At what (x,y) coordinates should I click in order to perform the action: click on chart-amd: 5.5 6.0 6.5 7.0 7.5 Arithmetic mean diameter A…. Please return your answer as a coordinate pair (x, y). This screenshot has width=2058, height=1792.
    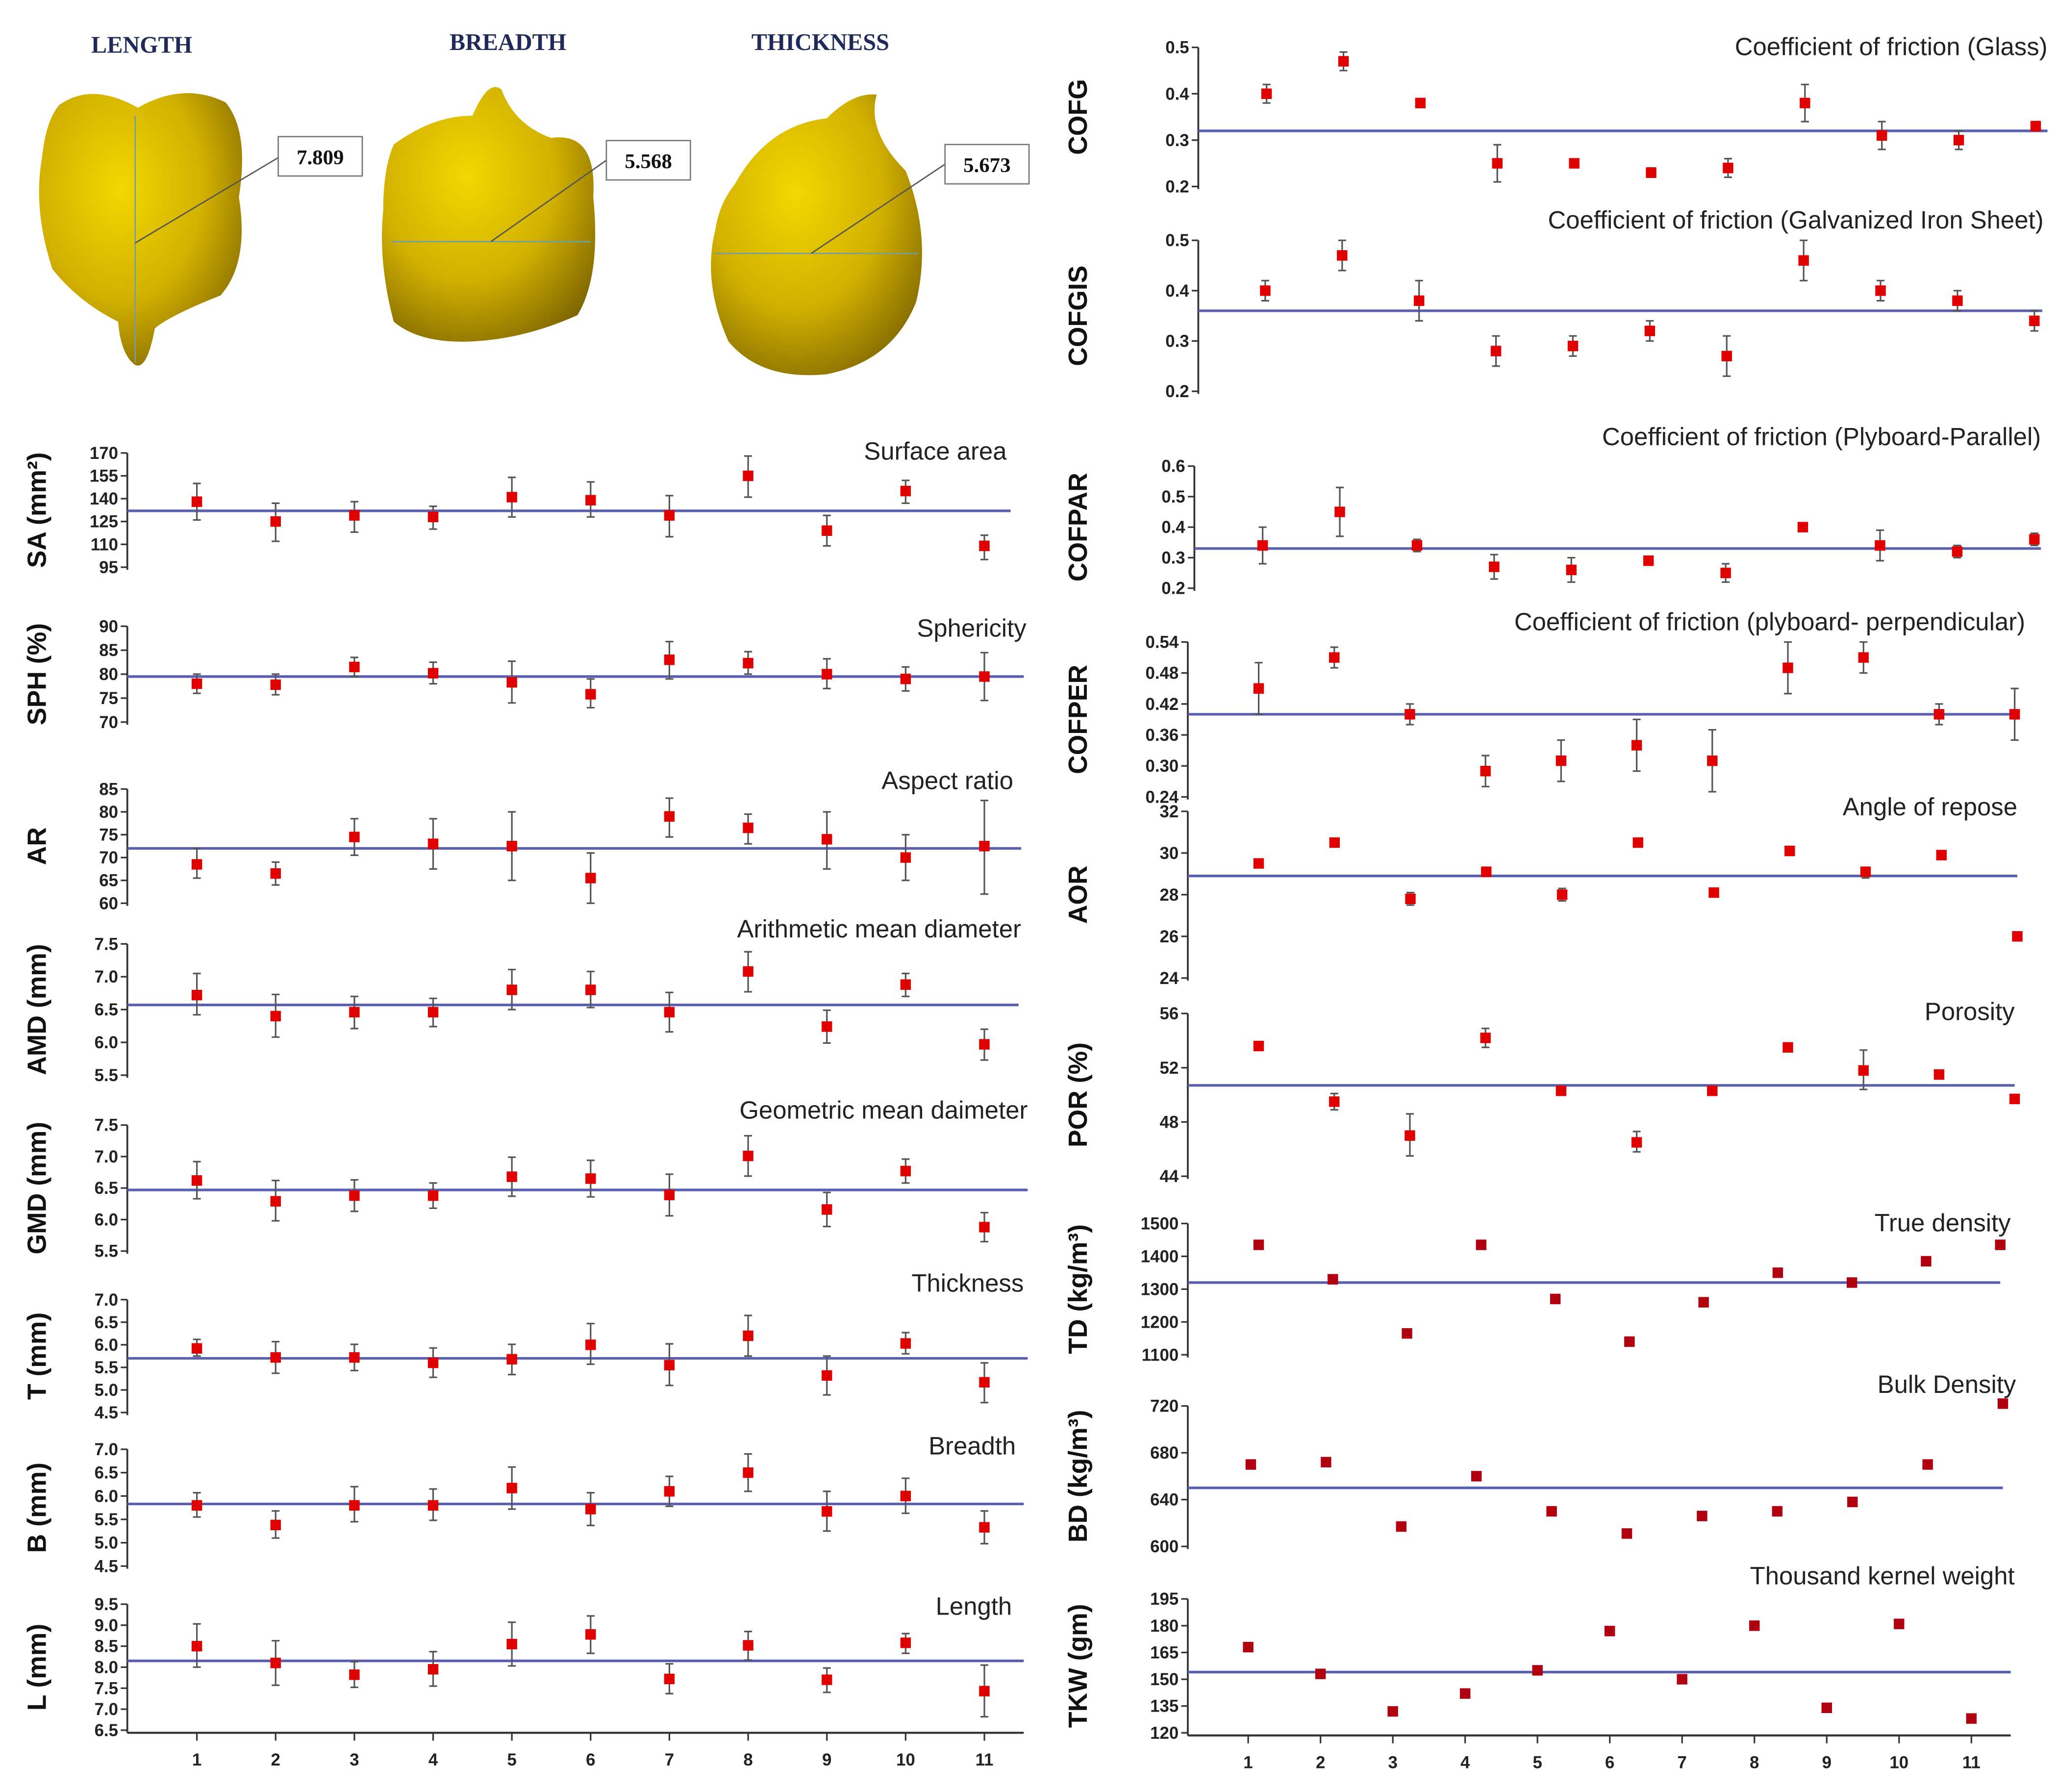
    Looking at the image, I should click on (522, 1000).